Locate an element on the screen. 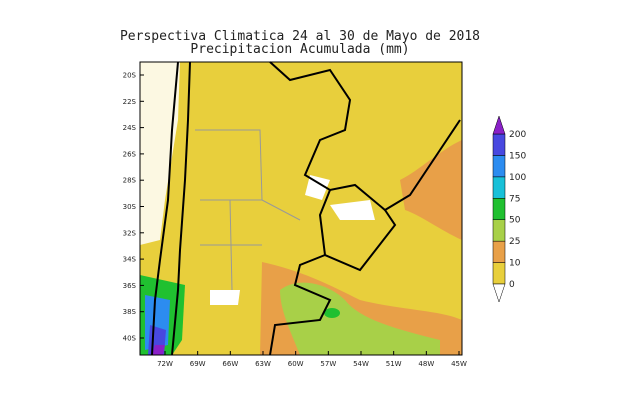  lat-label: 26S is located at coordinates (130, 154).